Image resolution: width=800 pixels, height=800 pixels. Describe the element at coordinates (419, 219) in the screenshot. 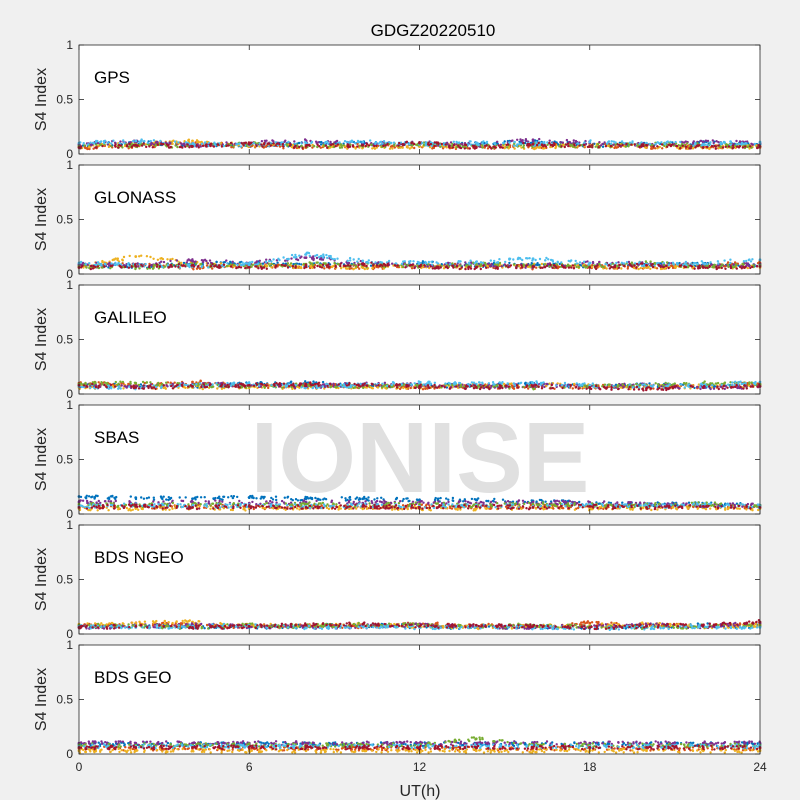

I see `axes-background` at that location.